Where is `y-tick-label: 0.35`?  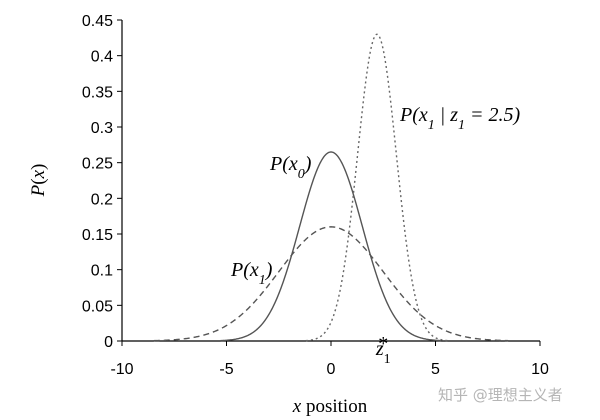 y-tick-label: 0.35 is located at coordinates (97, 92).